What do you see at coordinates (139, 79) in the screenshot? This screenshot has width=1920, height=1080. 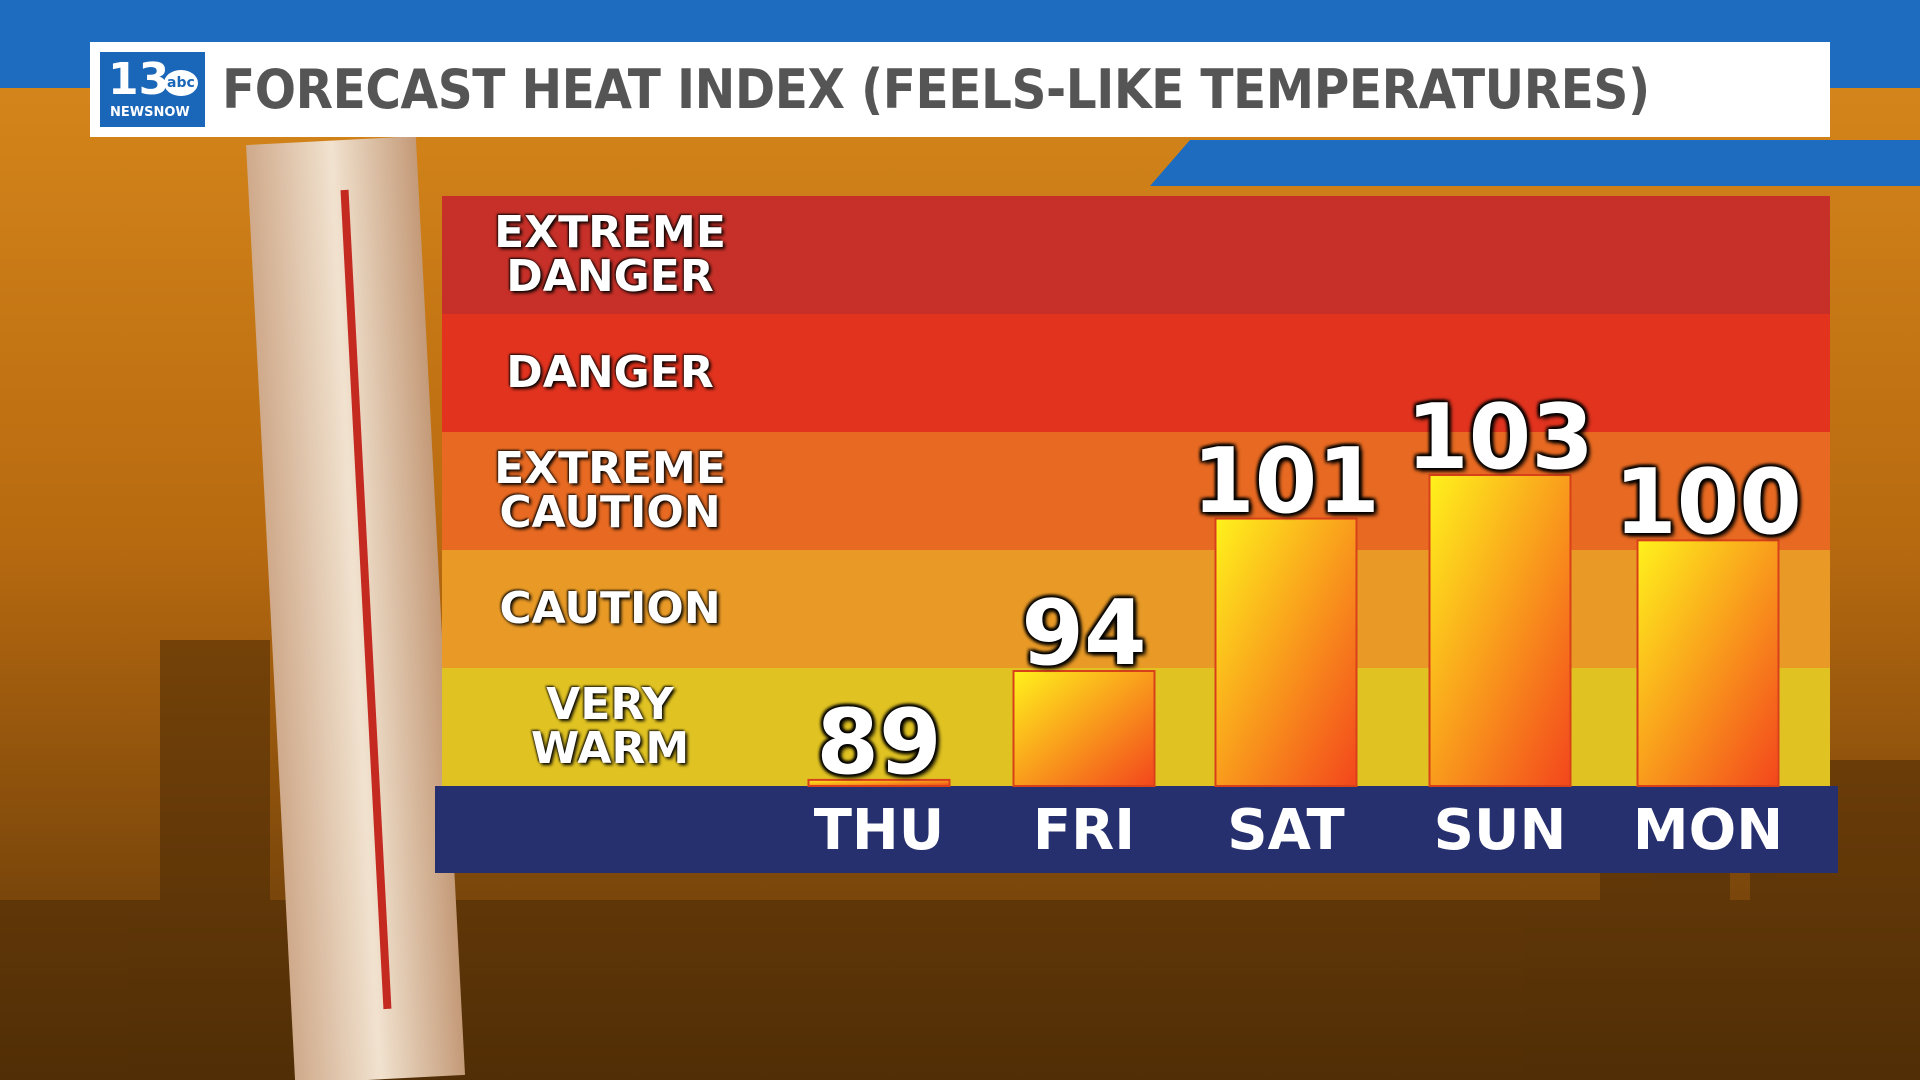 I see `logo-number: 13` at bounding box center [139, 79].